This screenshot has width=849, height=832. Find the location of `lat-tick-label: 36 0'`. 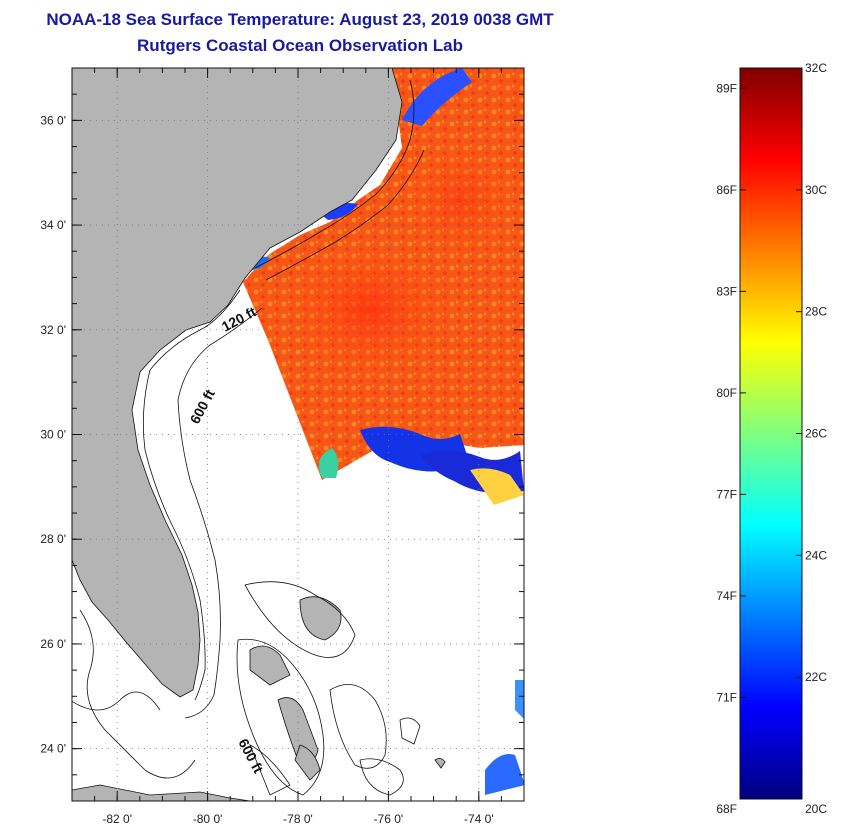

lat-tick-label: 36 0' is located at coordinates (53, 120).